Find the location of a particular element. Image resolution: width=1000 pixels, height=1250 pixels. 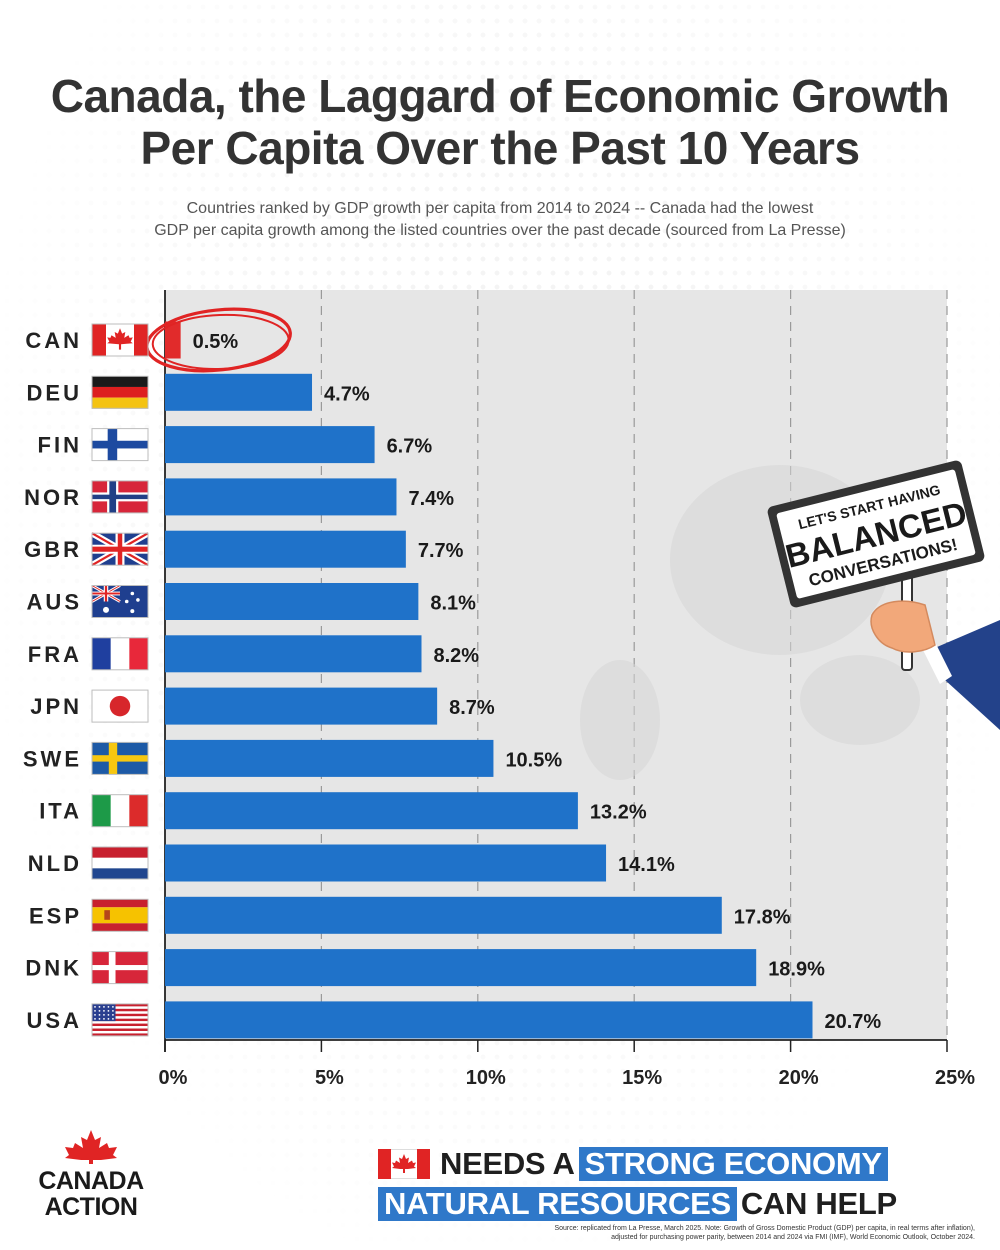

bar-value-label: 4.7% is located at coordinates (347, 394).